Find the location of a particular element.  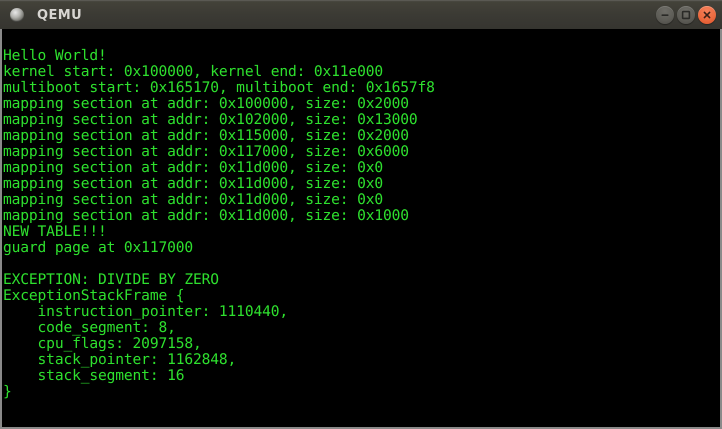

minimize-icon is located at coordinates (665, 15).